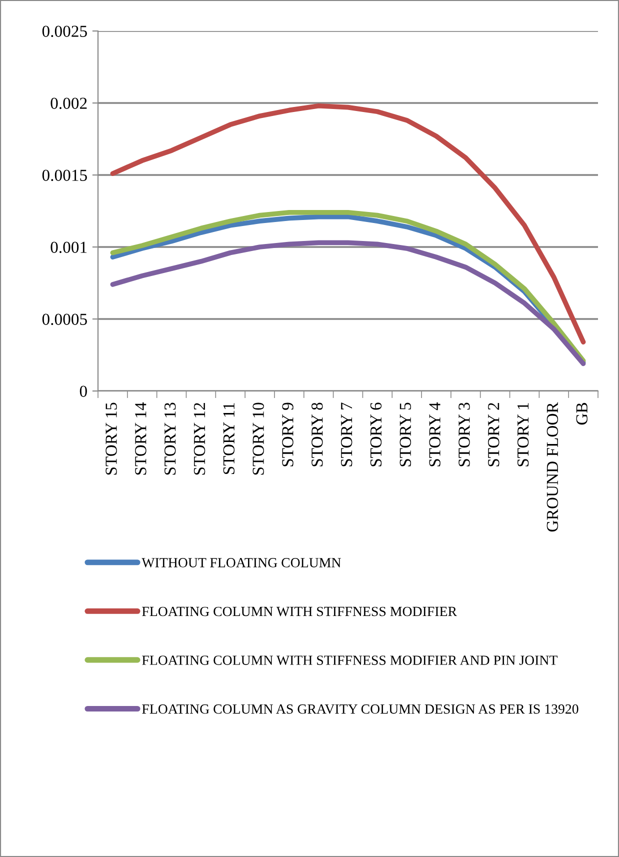  Describe the element at coordinates (140, 438) in the screenshot. I see `x-tick-label: STORY 14` at that location.